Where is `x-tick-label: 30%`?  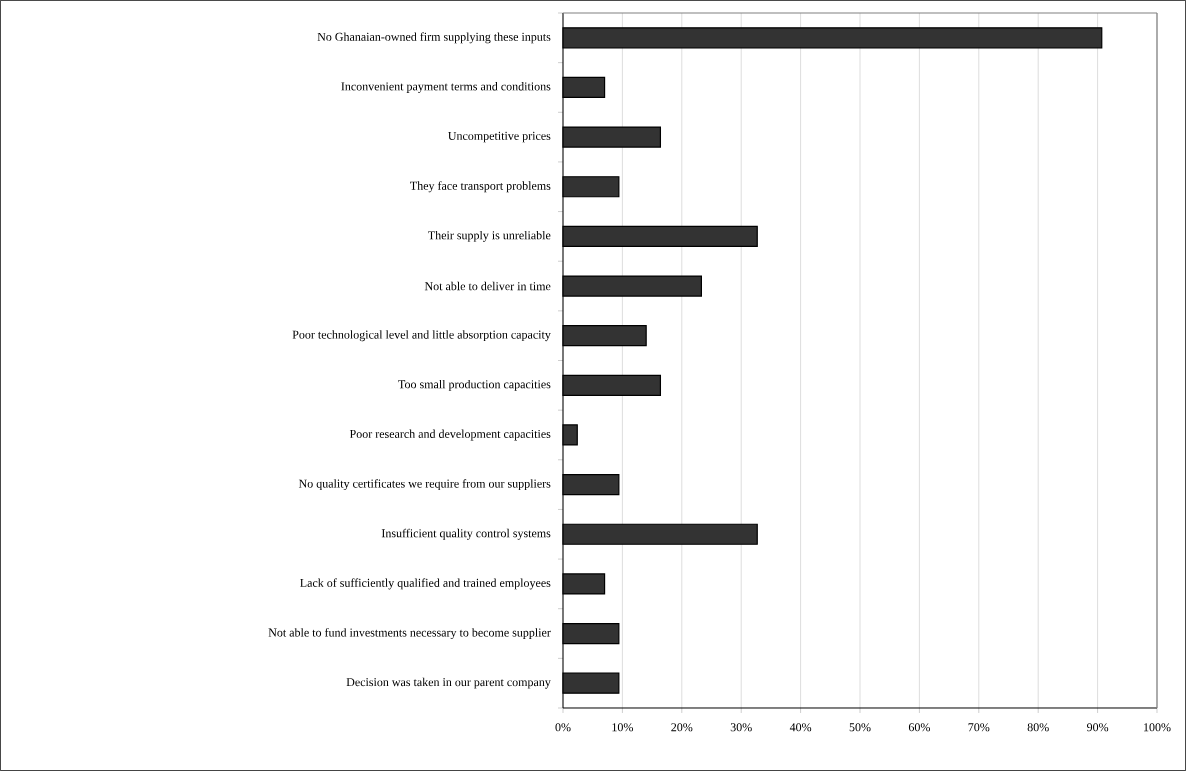
x-tick-label: 30% is located at coordinates (741, 727).